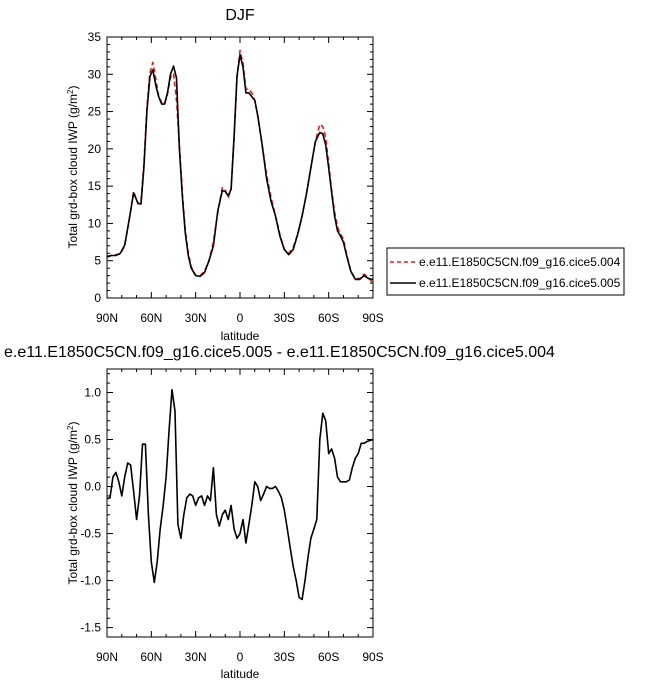 This screenshot has width=670, height=687. Describe the element at coordinates (92, 393) in the screenshot. I see `bottom-ytick-label: 1.0` at that location.